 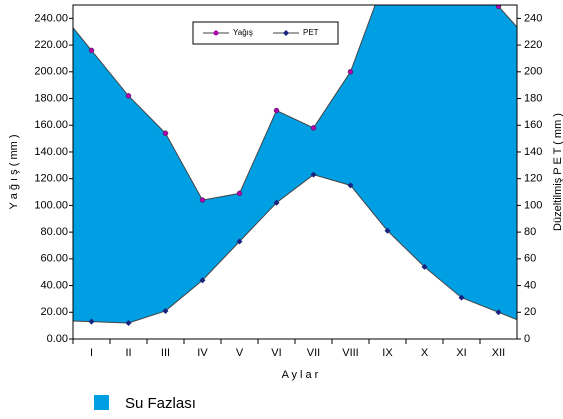 What do you see at coordinates (313, 353) in the screenshot?
I see `x-tick-label: VII` at bounding box center [313, 353].